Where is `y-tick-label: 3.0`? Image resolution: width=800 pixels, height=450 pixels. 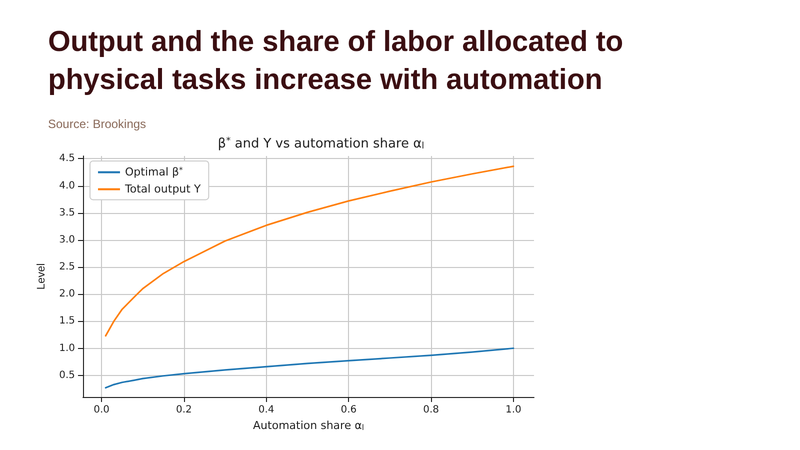 y-tick-label: 3.0 is located at coordinates (67, 240).